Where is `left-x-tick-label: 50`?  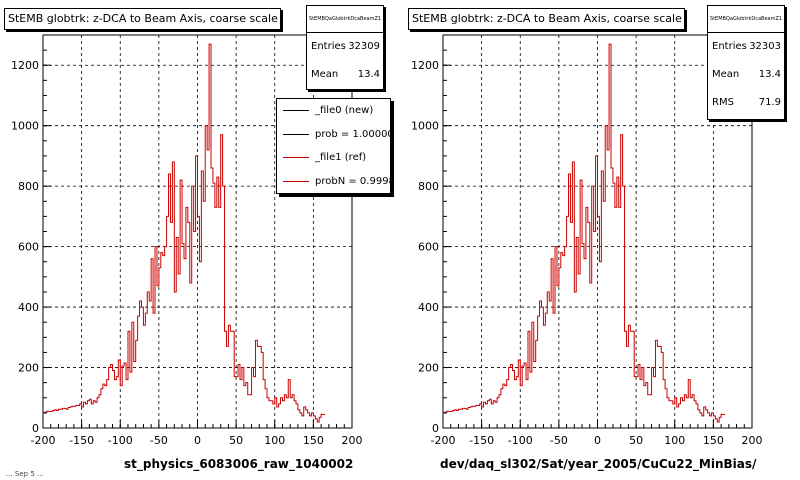
left-x-tick-label: 50 is located at coordinates (236, 440).